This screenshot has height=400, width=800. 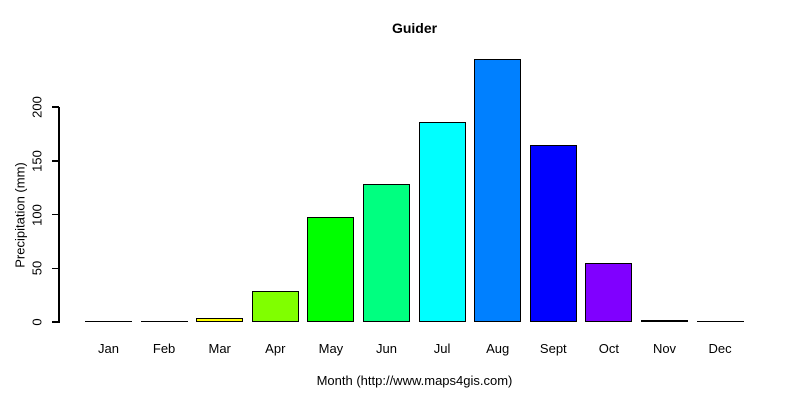 What do you see at coordinates (720, 348) in the screenshot?
I see `x-tick-label-dec: Dec` at bounding box center [720, 348].